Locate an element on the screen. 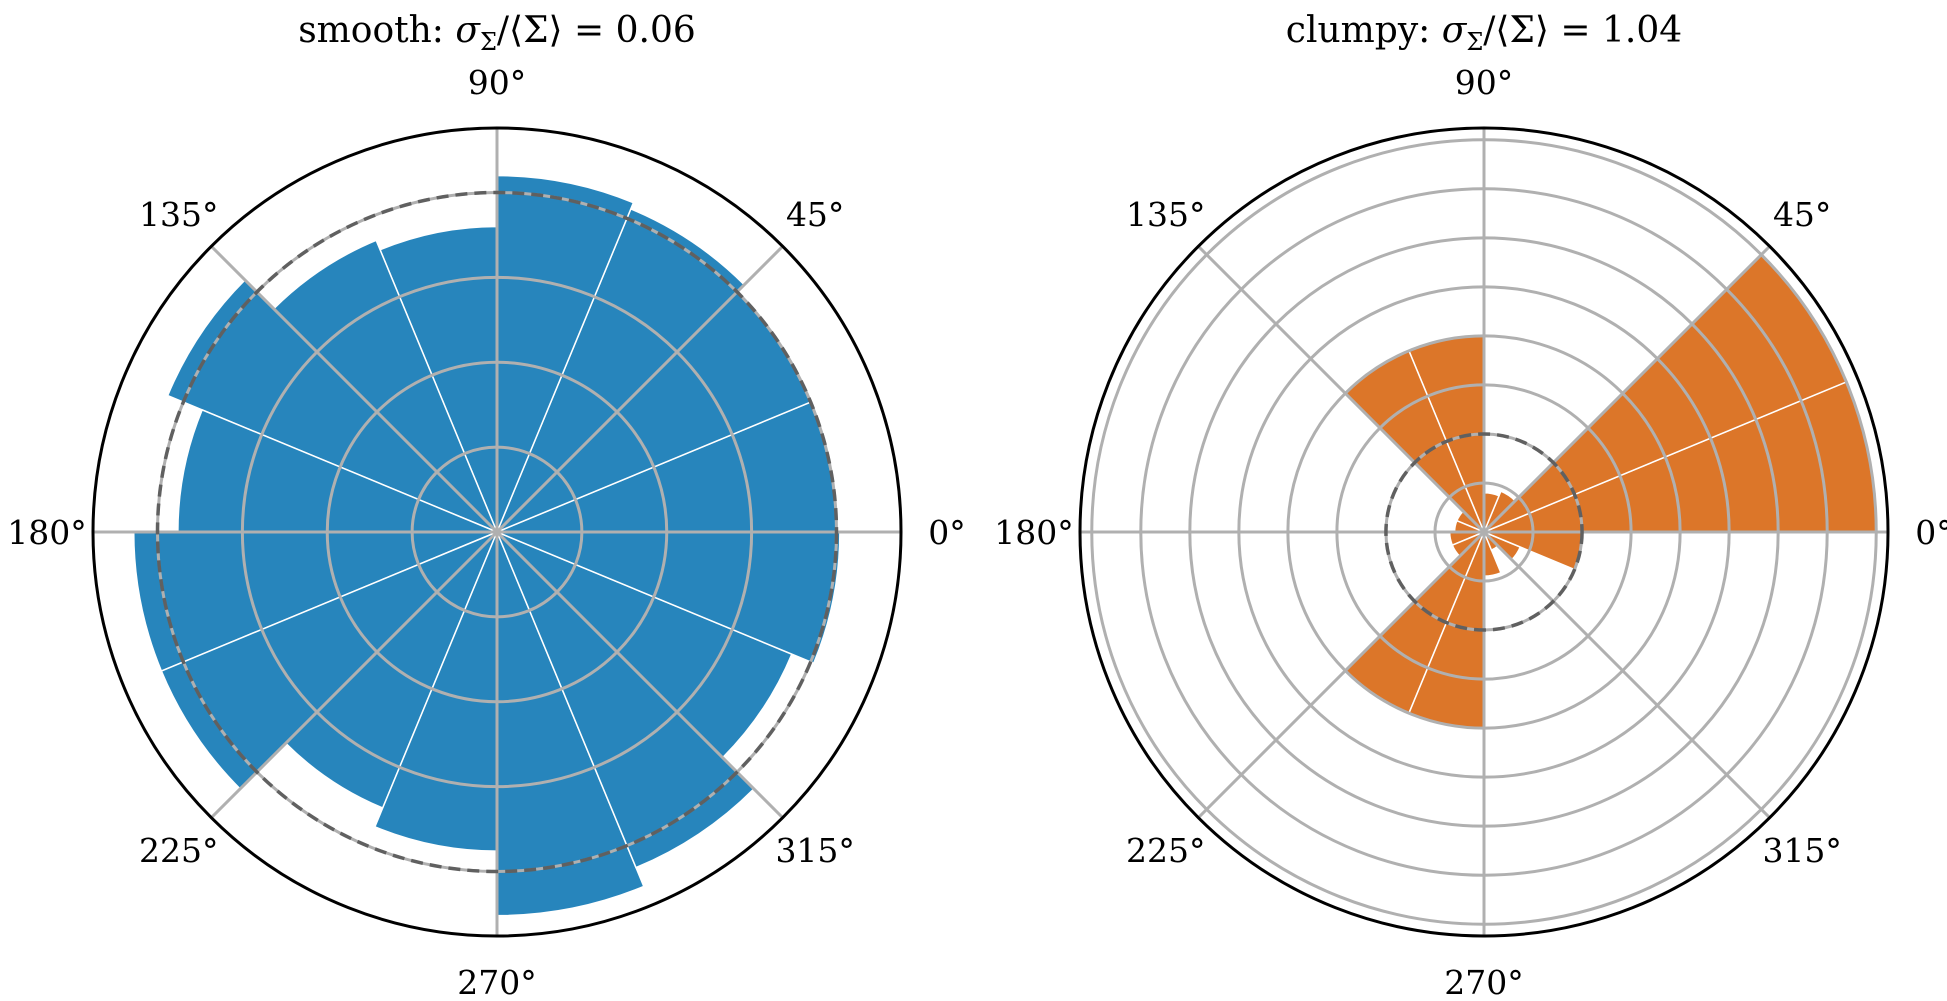 The width and height of the screenshot is (1947, 1001). clumpy-angle-tick-label: 135° is located at coordinates (1166, 214).